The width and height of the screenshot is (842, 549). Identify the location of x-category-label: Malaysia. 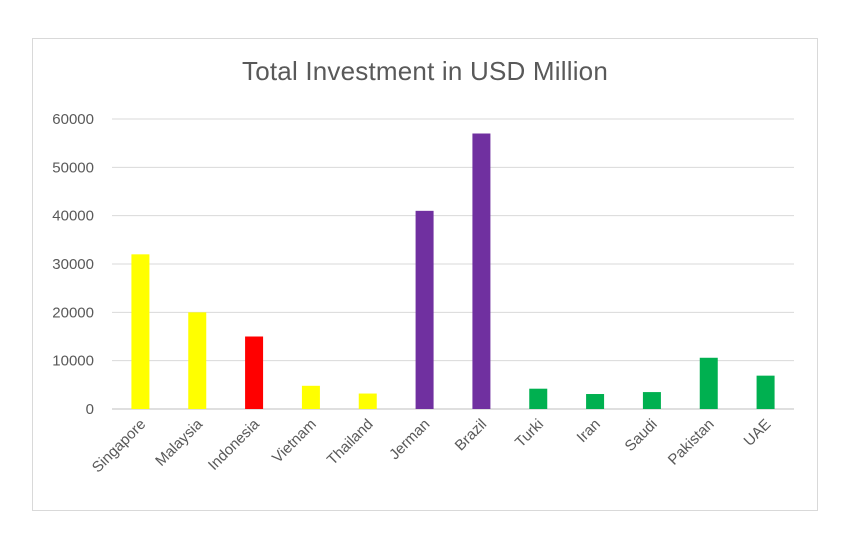
(179, 442).